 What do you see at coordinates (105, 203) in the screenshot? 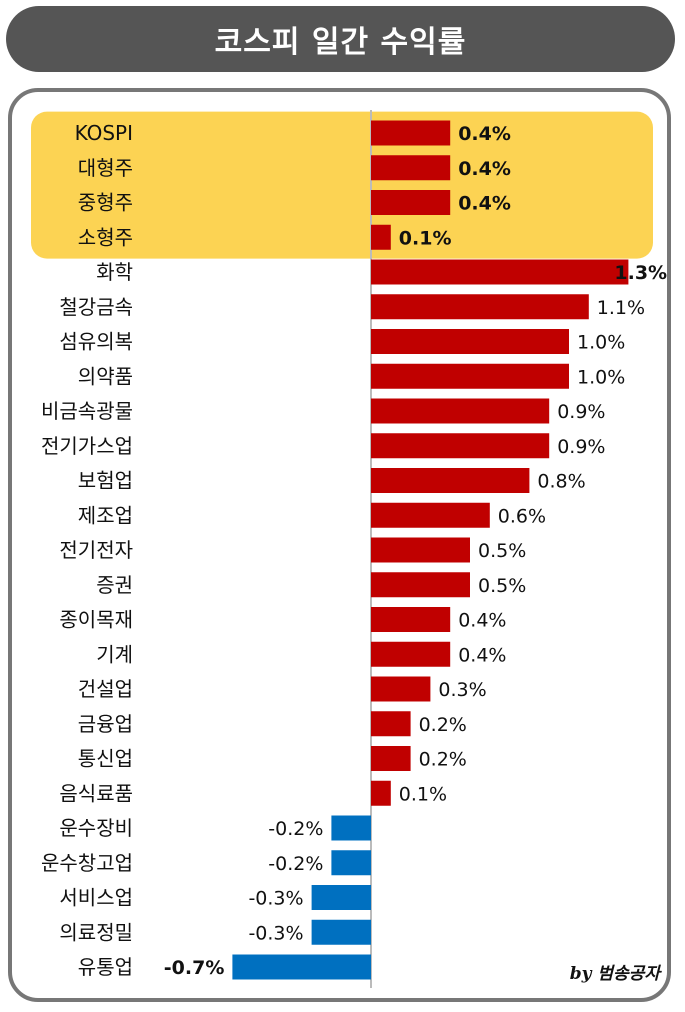
I see `category-label: 중형주` at bounding box center [105, 203].